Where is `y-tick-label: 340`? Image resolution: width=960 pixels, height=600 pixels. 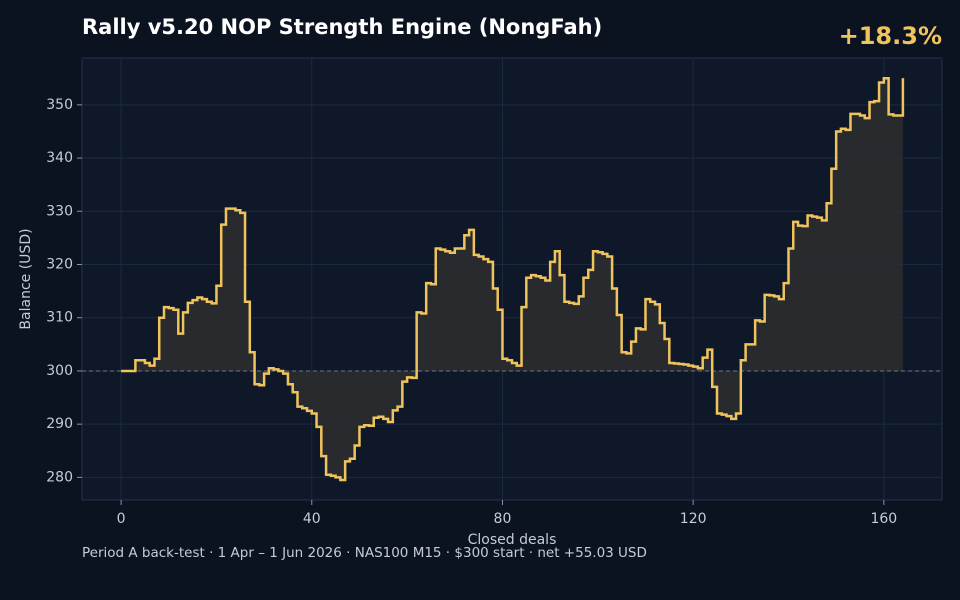 y-tick-label: 340 is located at coordinates (59, 158).